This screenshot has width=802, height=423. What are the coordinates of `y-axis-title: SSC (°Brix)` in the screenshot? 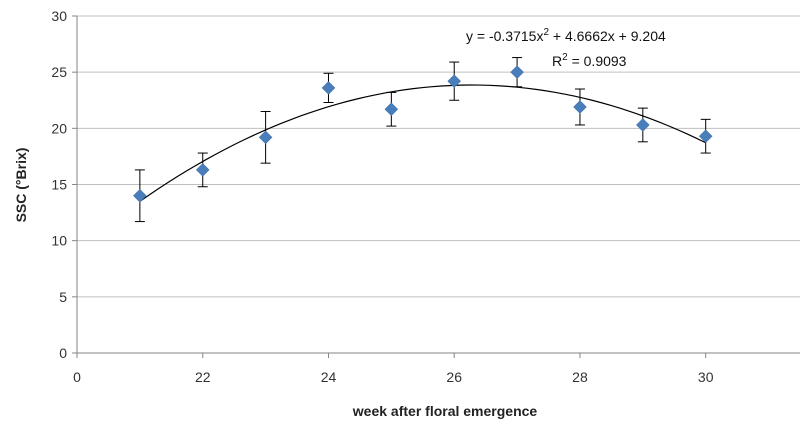 It's located at (21, 185).